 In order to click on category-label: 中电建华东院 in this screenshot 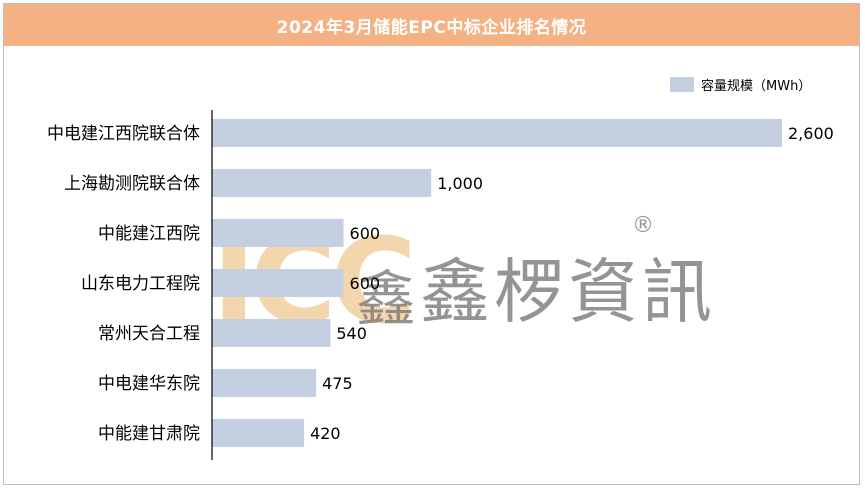, I will do `click(149, 384)`.